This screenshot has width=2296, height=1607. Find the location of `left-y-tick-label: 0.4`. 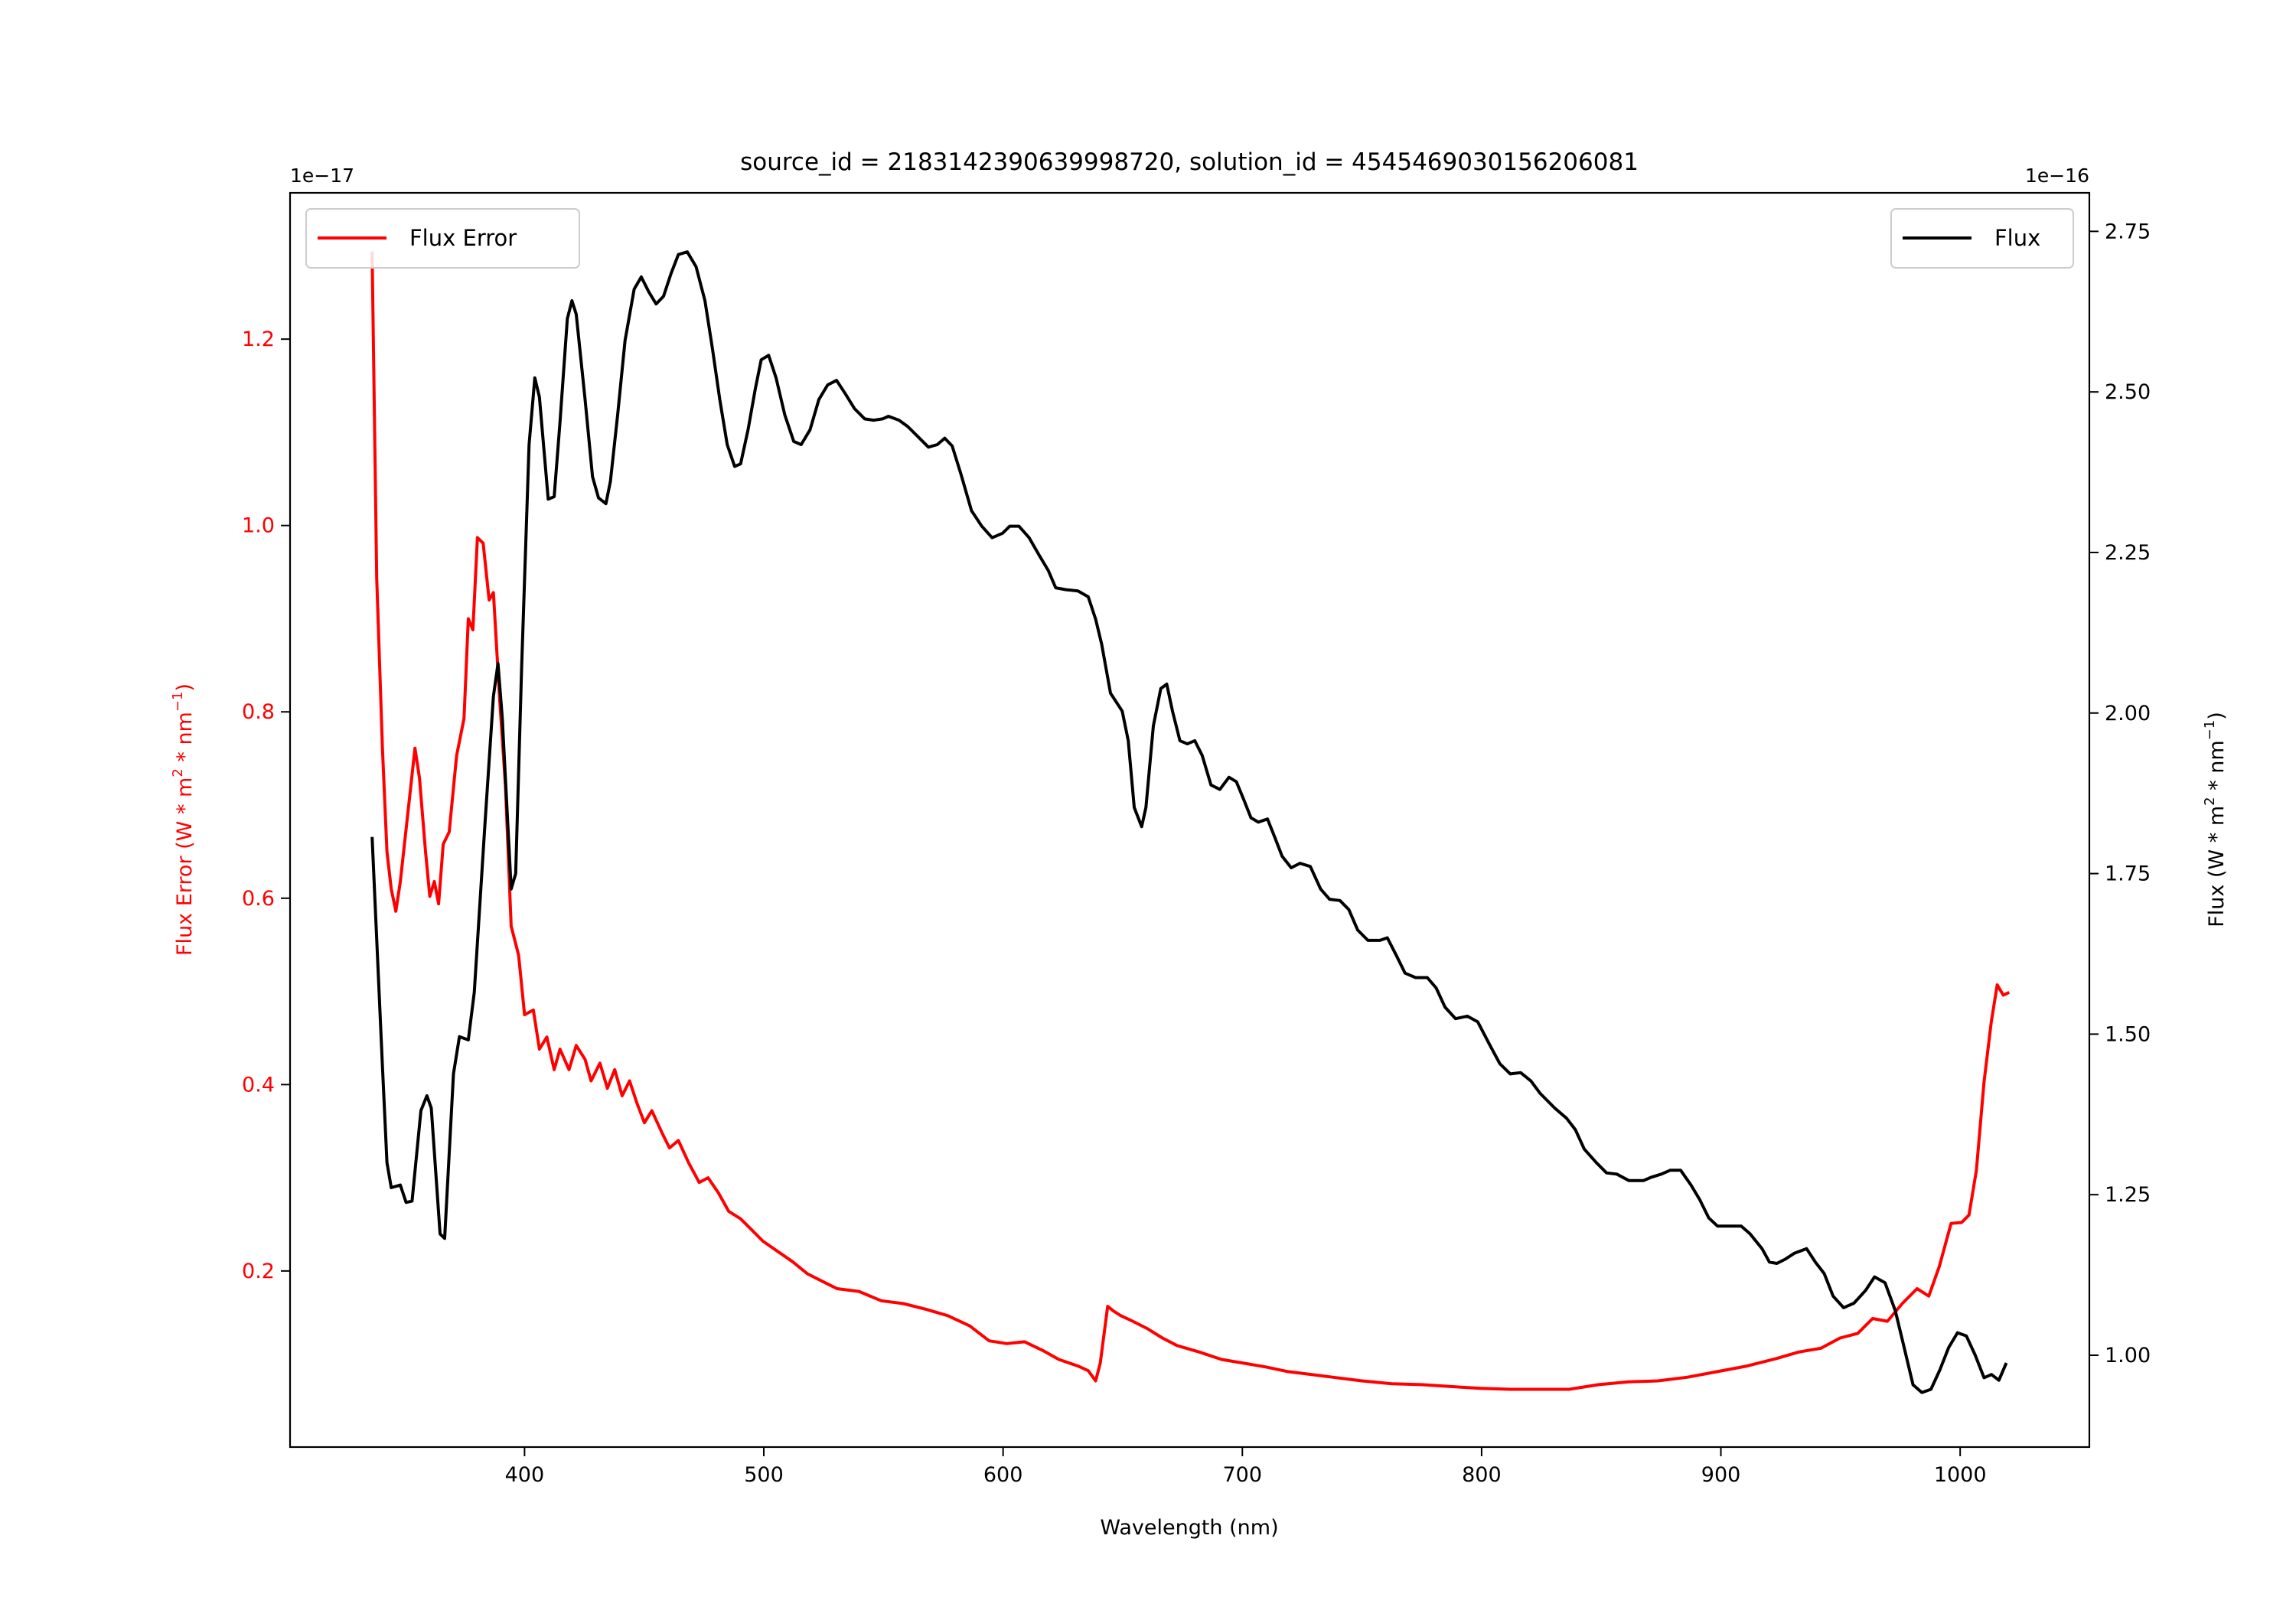

left-y-tick-label: 0.4 is located at coordinates (258, 1085).